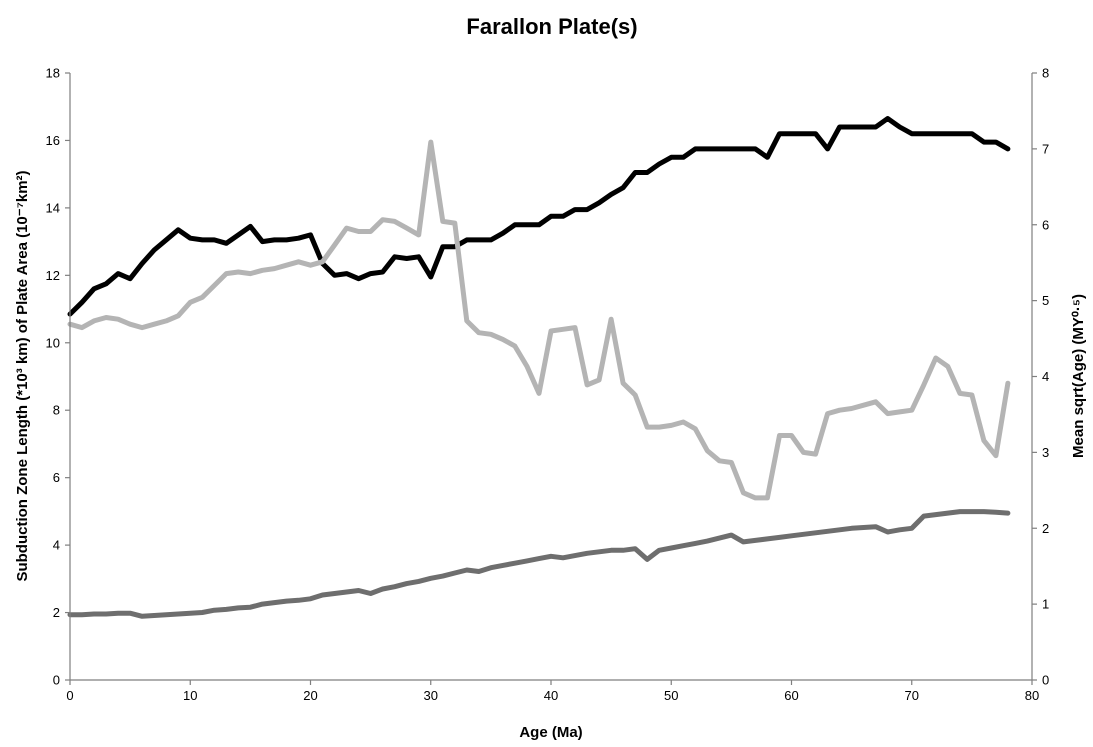 This screenshot has height=747, width=1093. Describe the element at coordinates (539, 564) in the screenshot. I see `series-line-dark-gray` at that location.